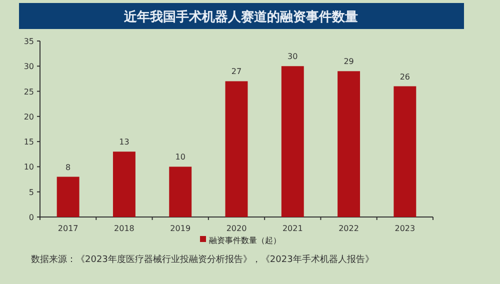 The width and height of the screenshot is (500, 284). What do you see at coordinates (29, 67) in the screenshot?
I see `y-tick-label: 30` at bounding box center [29, 67].